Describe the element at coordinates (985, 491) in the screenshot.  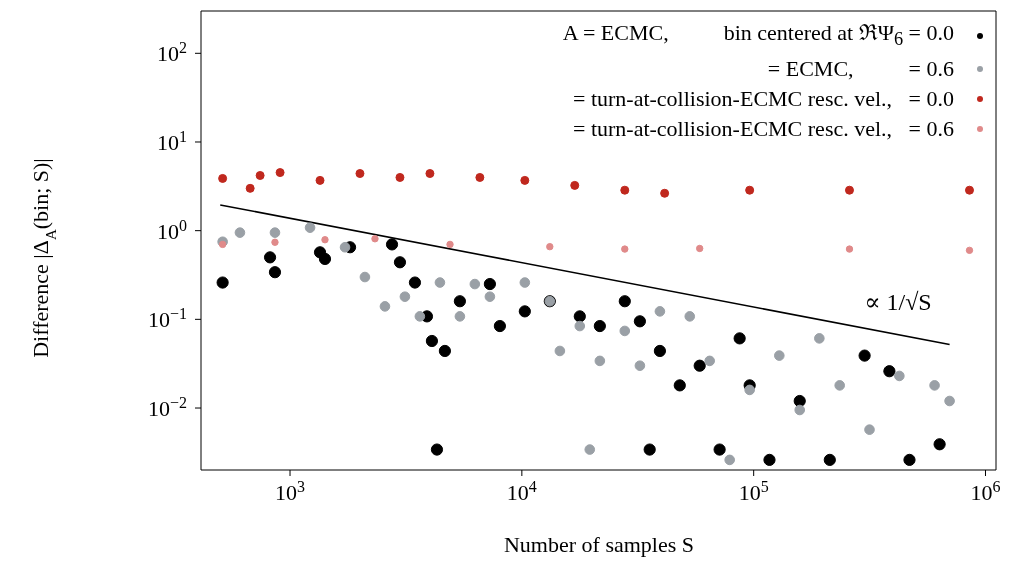
I see `x-tick-label: 10$^{6}$` at that location.